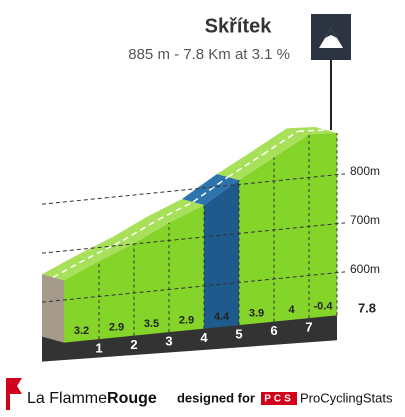 This screenshot has width=405, height=417. What do you see at coordinates (365, 220) in the screenshot?
I see `y-tick-label: 700m` at bounding box center [365, 220].